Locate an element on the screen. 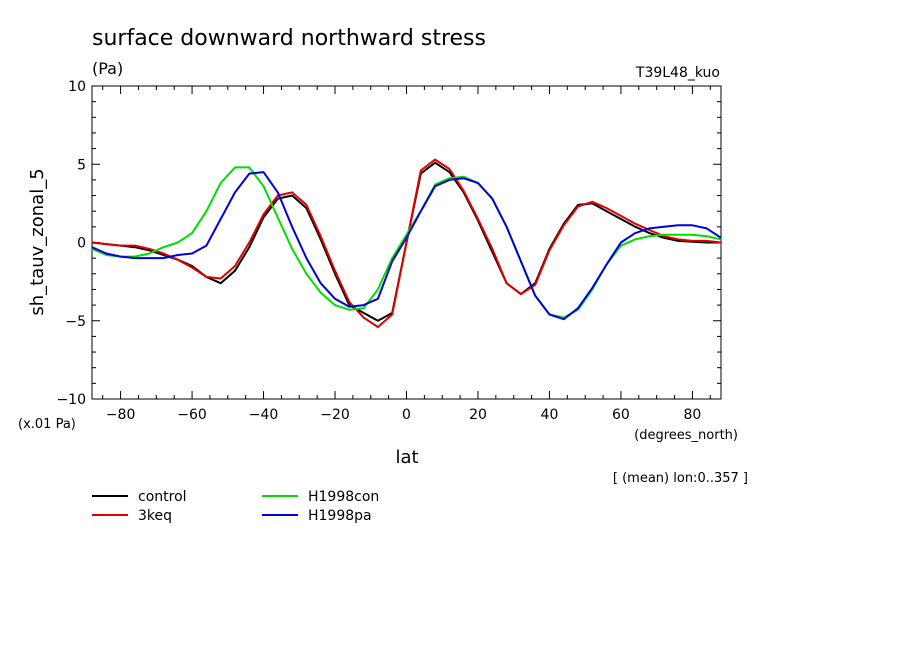 This screenshot has height=654, width=904. y-tick-label: 5 is located at coordinates (81, 165).